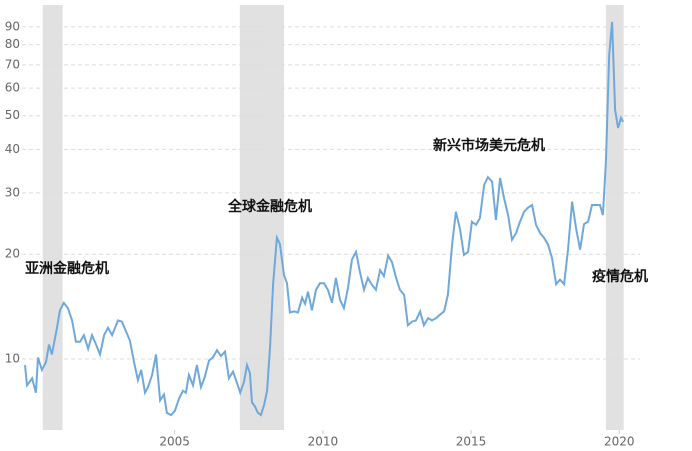 Image resolution: width=692 pixels, height=451 pixels. Describe the element at coordinates (12, 44) in the screenshot. I see `y-tick-label: 80` at that location.